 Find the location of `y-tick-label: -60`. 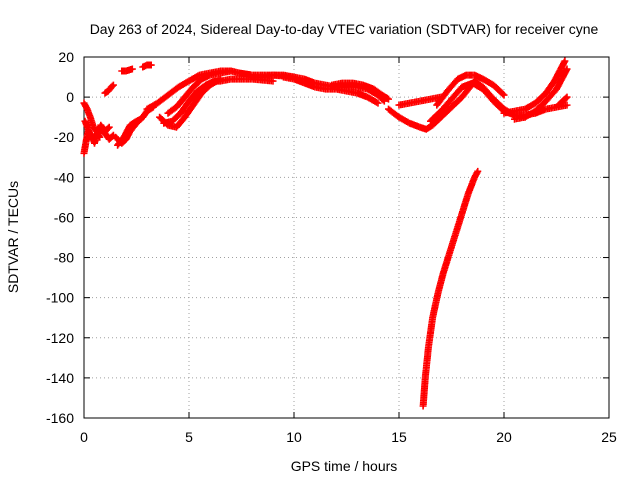

y-tick-label: -60 is located at coordinates (64, 217).